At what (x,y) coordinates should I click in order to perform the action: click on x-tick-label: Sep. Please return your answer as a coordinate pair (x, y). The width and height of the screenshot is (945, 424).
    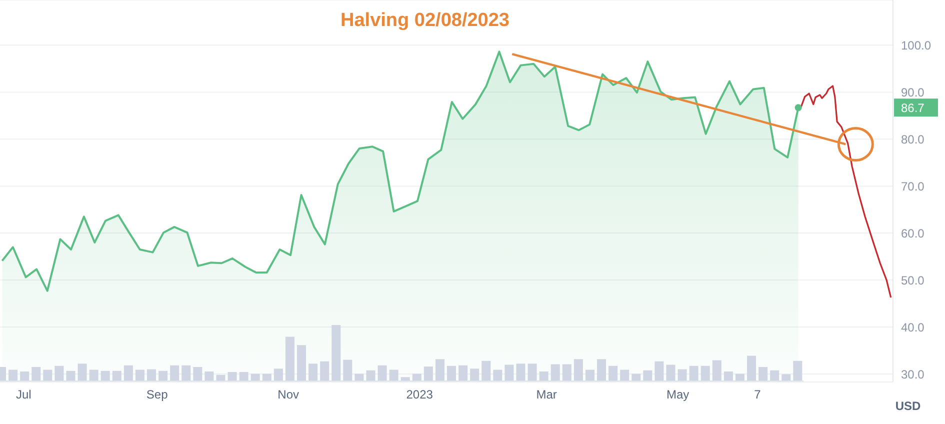
    Looking at the image, I should click on (157, 395).